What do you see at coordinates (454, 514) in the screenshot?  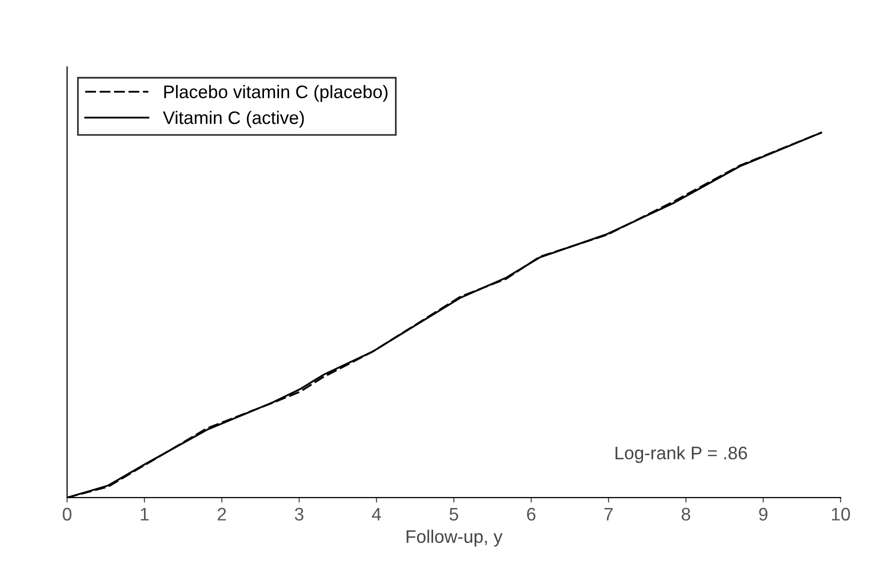 I see `x-tick-label: 5` at bounding box center [454, 514].